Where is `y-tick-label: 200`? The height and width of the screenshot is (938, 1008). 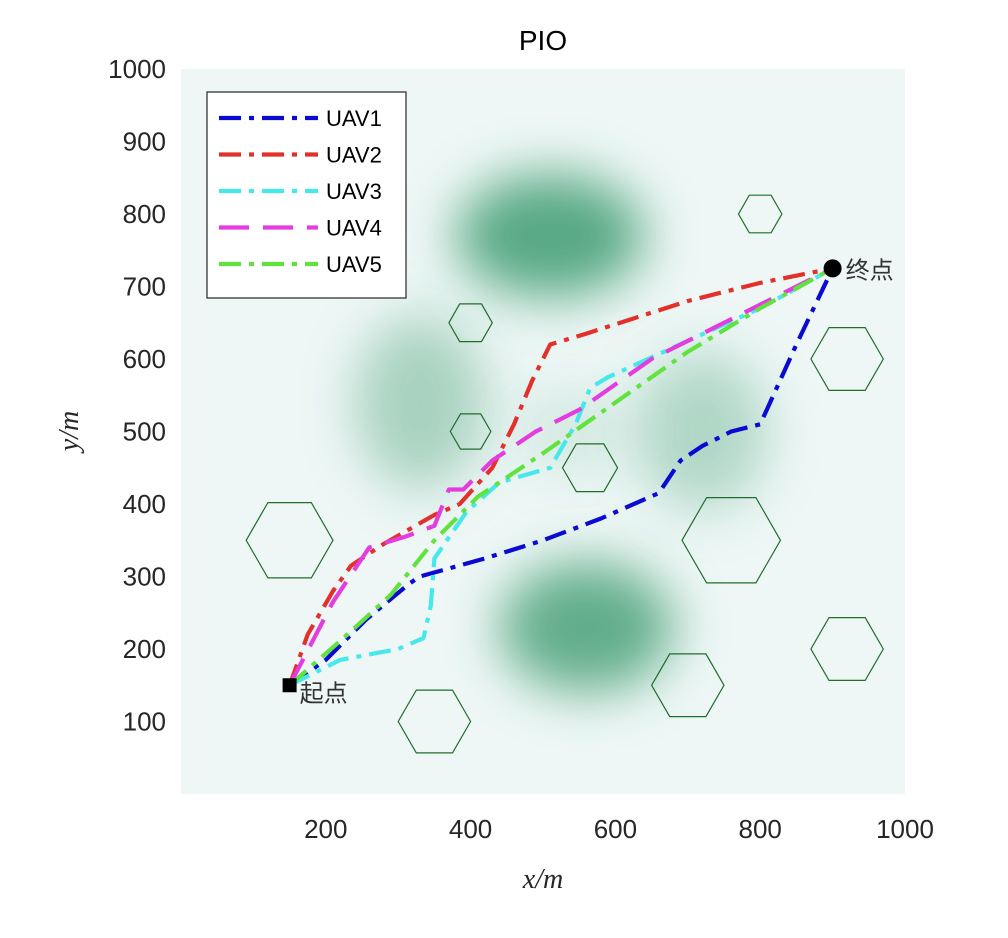 y-tick-label: 200 is located at coordinates (144, 649).